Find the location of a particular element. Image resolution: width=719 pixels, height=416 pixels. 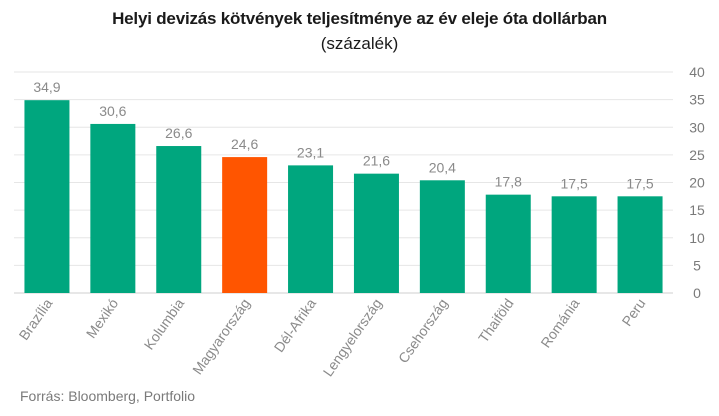

y-tick-label: 30 is located at coordinates (697, 127).